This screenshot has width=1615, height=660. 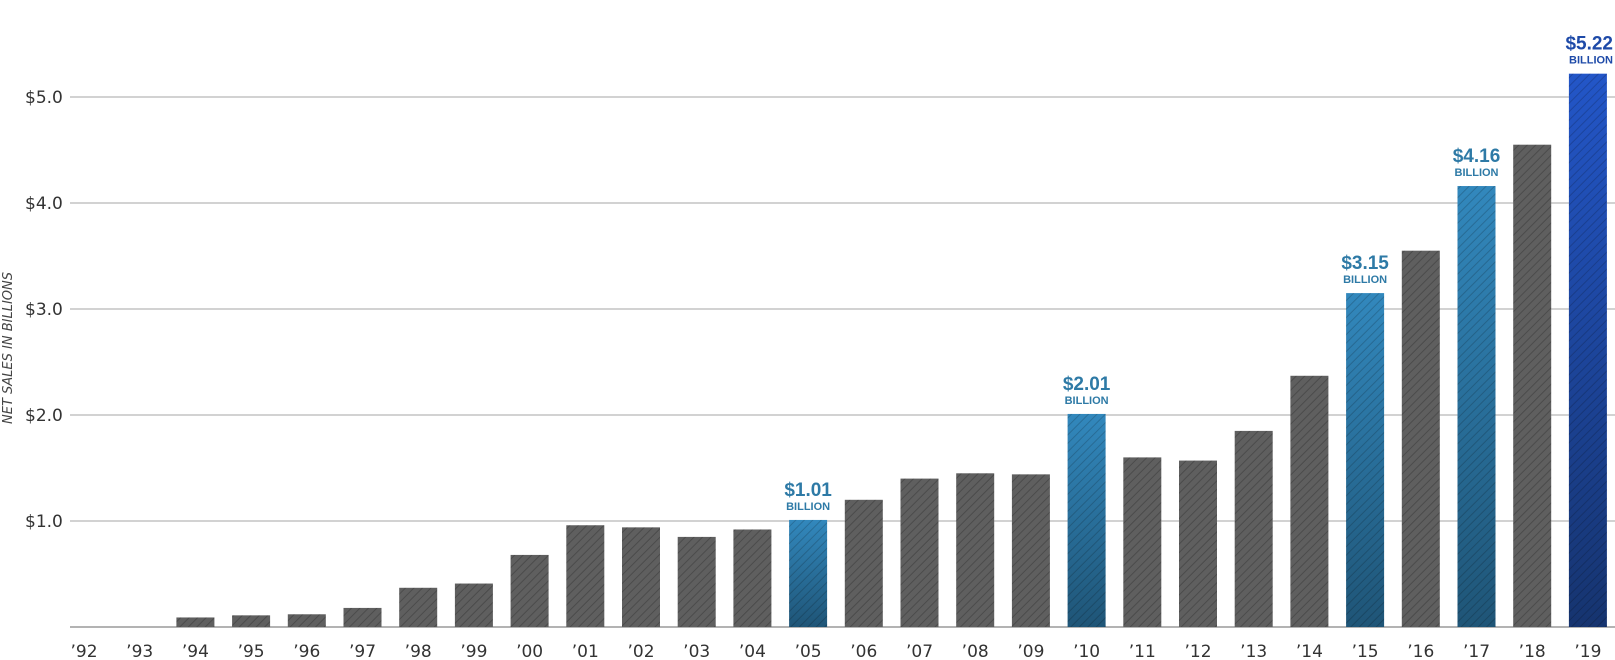 What do you see at coordinates (44, 416) in the screenshot?
I see `y-tick-label: $2.0` at bounding box center [44, 416].